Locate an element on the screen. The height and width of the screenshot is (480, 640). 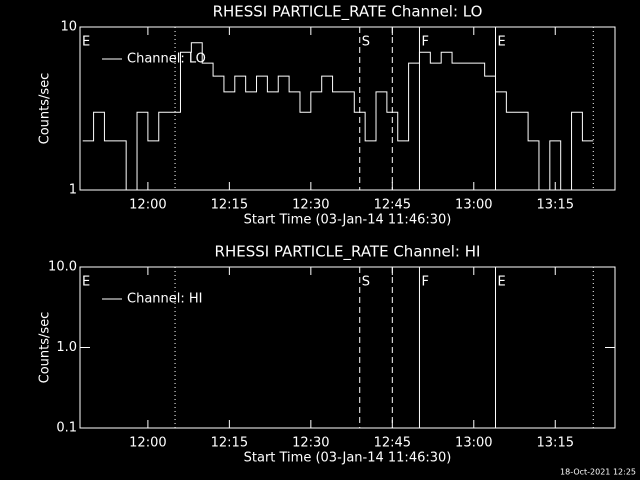
y-tick-label: 1 is located at coordinates (73, 190).